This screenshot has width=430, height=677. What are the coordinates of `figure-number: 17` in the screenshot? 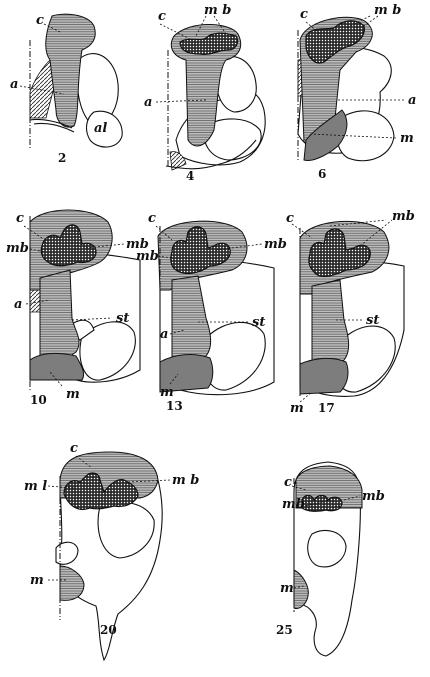 It's located at (326, 408).